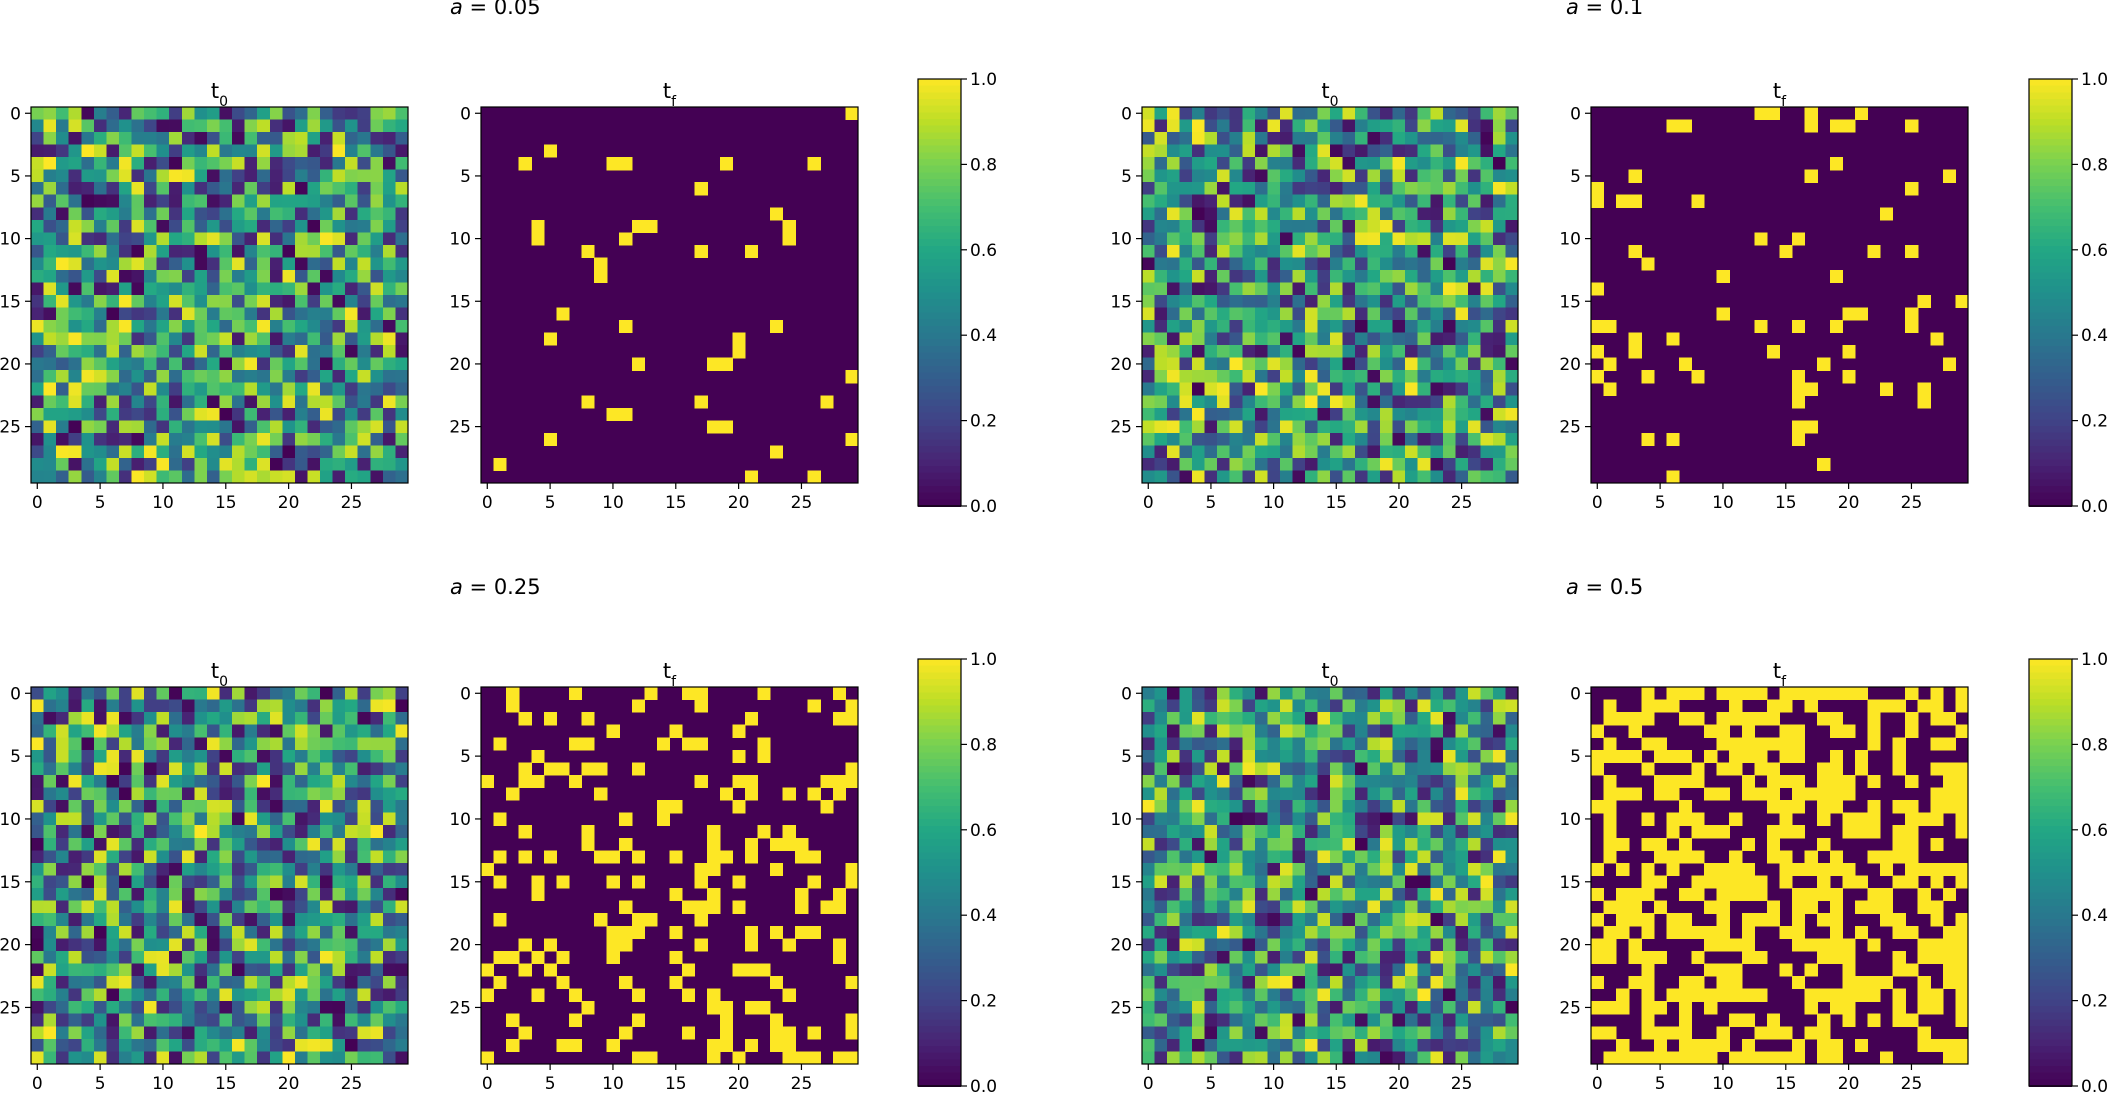 The image size is (2128, 1093). Describe the element at coordinates (2068, 871) in the screenshot. I see `colorbar: 0.00.20.40.60.81.0` at that location.